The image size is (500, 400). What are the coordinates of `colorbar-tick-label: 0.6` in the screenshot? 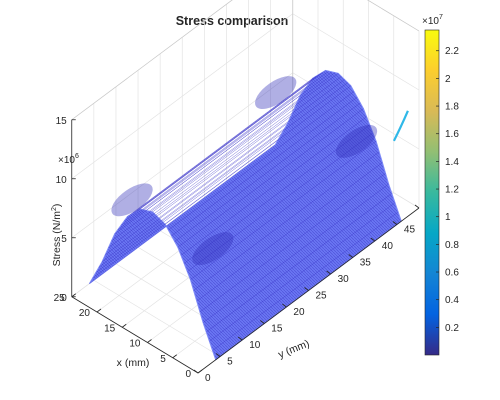 It's located at (452, 273).